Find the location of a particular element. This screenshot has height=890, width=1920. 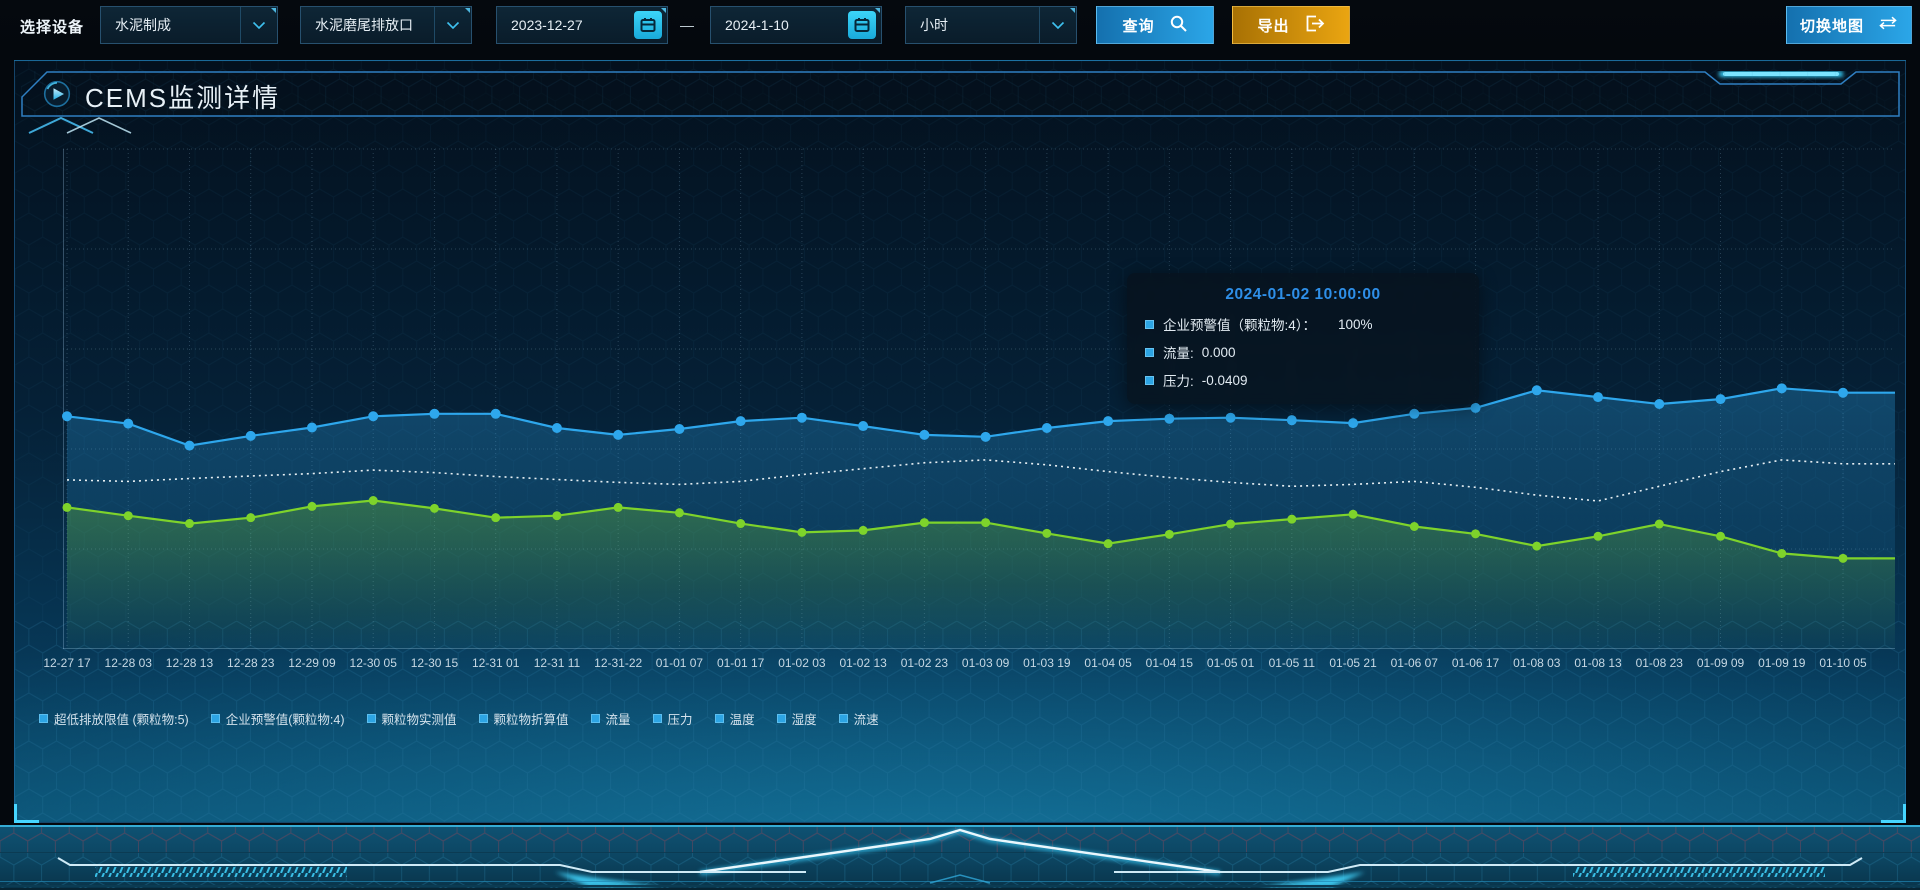

device-select: 水泥制成 is located at coordinates (189, 25).